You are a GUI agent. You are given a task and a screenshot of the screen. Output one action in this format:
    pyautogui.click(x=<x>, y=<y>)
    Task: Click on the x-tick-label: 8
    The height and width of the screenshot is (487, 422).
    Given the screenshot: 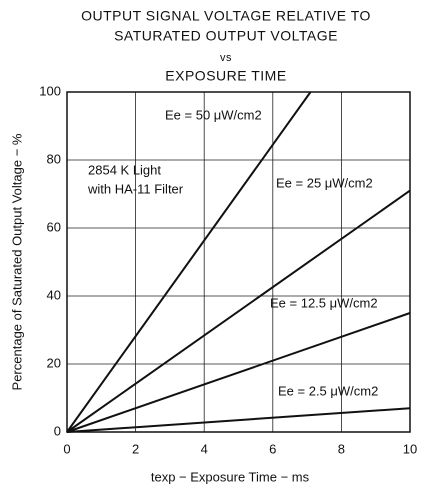 What is the action you would take?
    pyautogui.click(x=341, y=448)
    